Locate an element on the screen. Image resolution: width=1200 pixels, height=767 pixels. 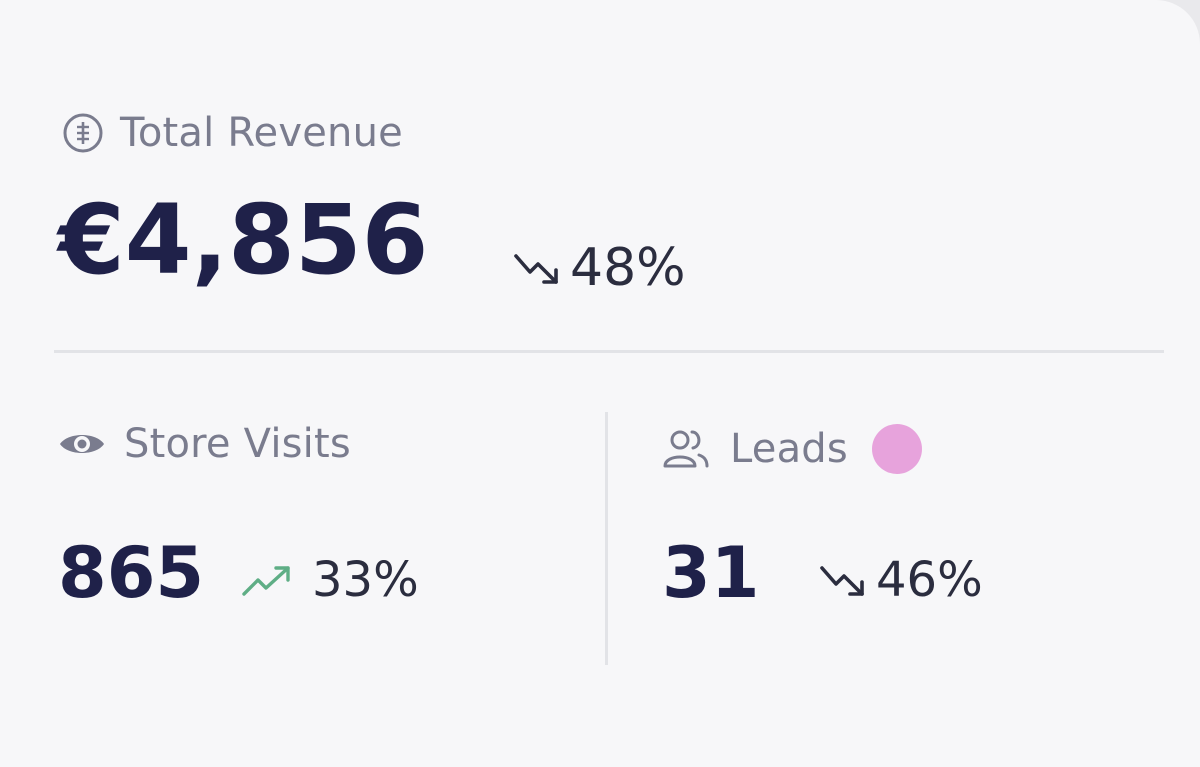
revenue-label-row: Total Revenue is located at coordinates (232, 133).